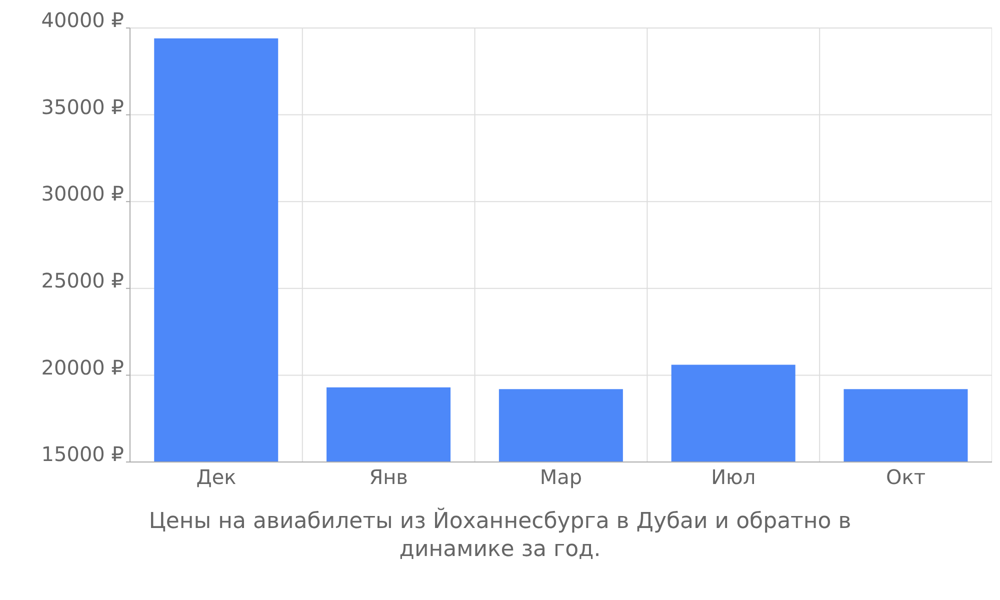 This screenshot has height=600, width=1000. Describe the element at coordinates (82, 106) in the screenshot. I see `y-tick-label: 35000 ₽` at that location.